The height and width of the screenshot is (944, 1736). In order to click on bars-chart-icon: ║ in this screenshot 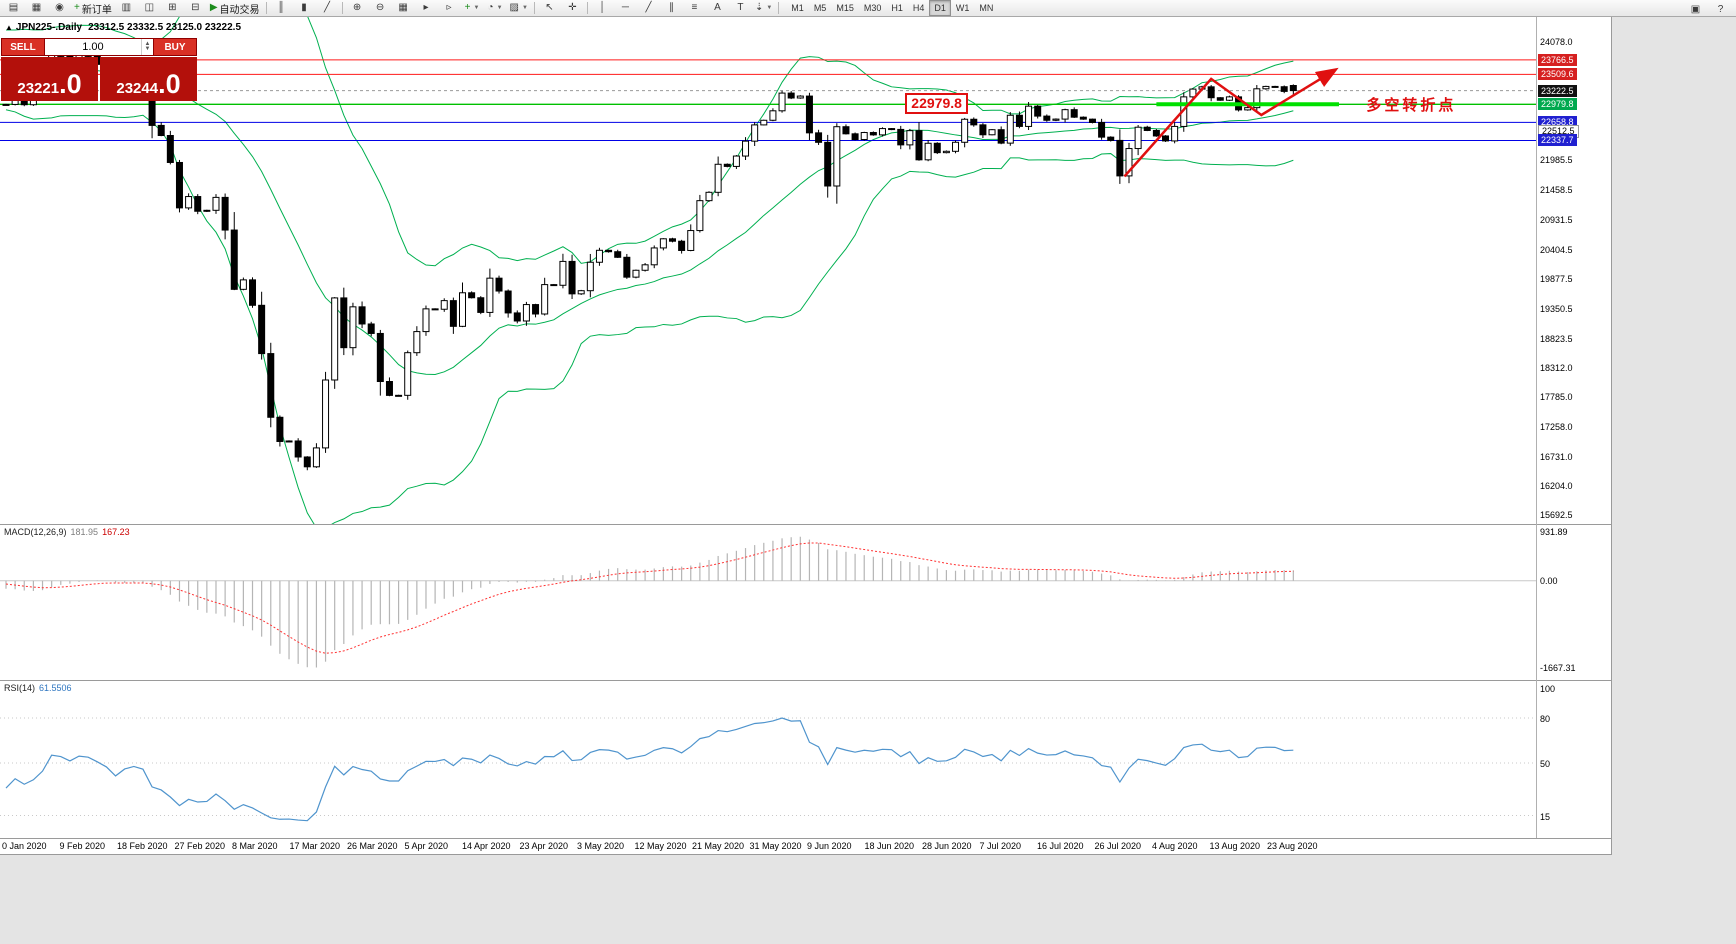, I will do `click(281, 7)`.